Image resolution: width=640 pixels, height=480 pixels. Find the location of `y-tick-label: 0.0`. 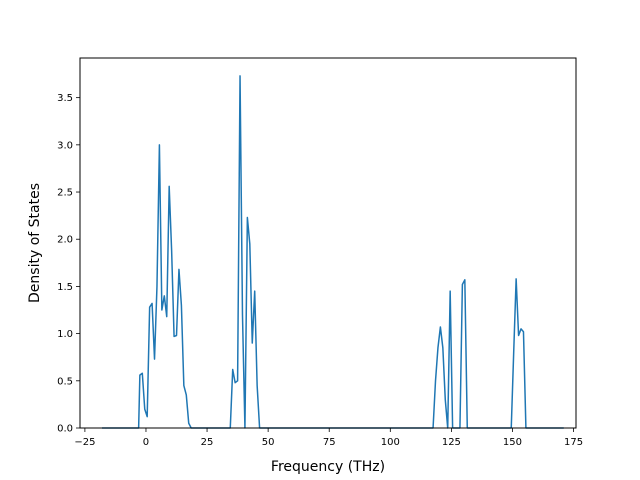

y-tick-label: 0.0 is located at coordinates (65, 429).